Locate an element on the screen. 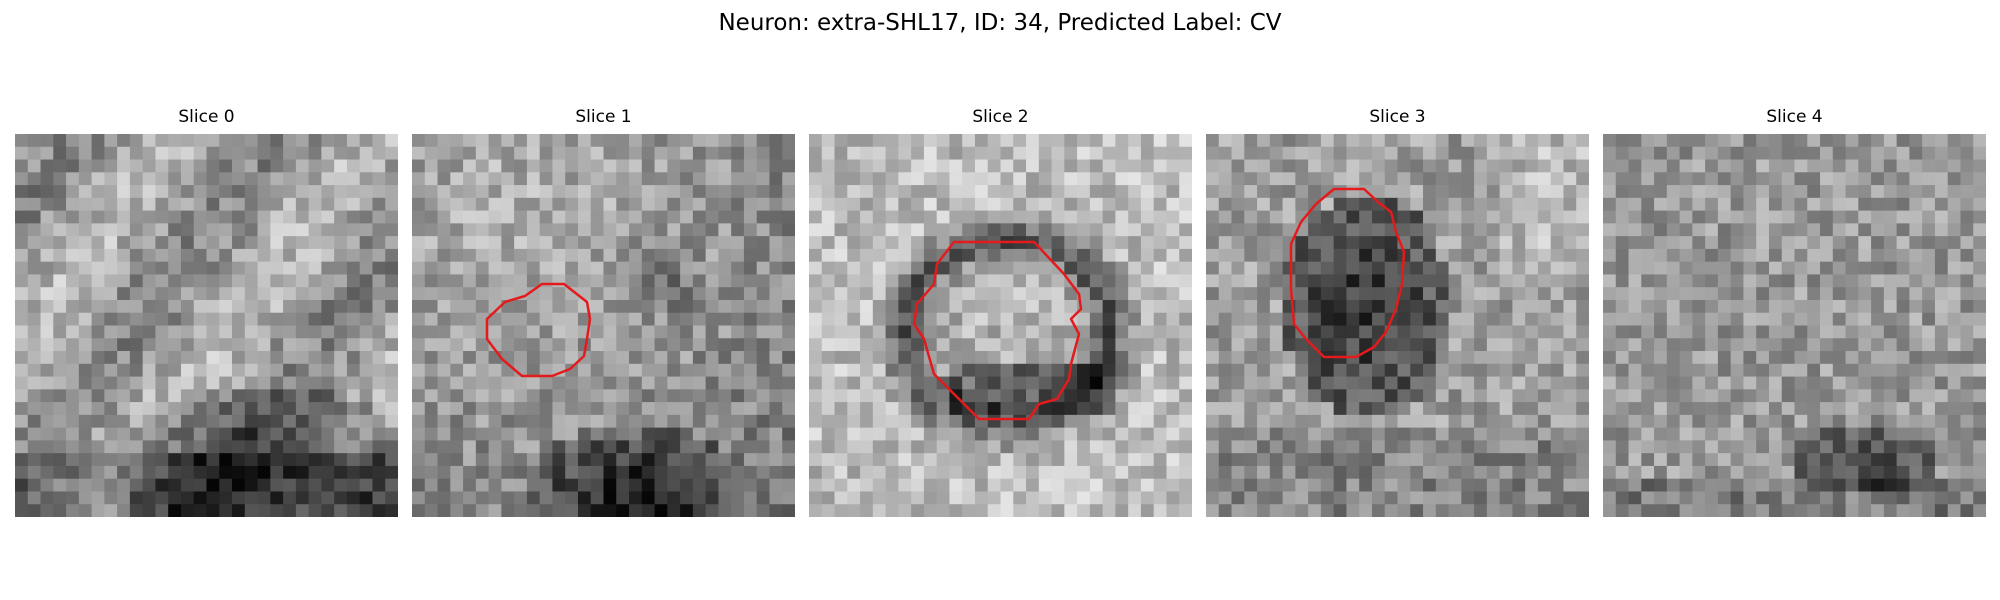 This screenshot has width=2000, height=600. slice-title: Slice 4 is located at coordinates (1794, 117).